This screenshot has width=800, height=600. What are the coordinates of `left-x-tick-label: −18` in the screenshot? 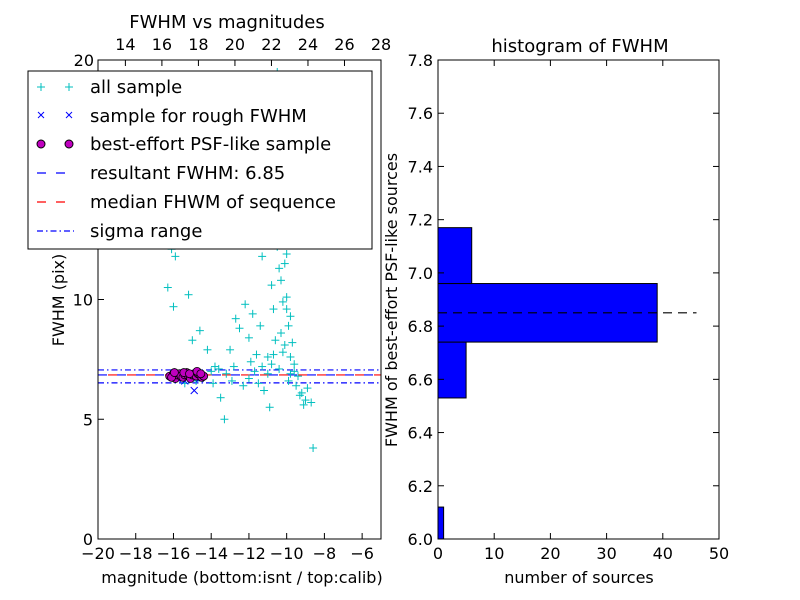 It's located at (136, 553).